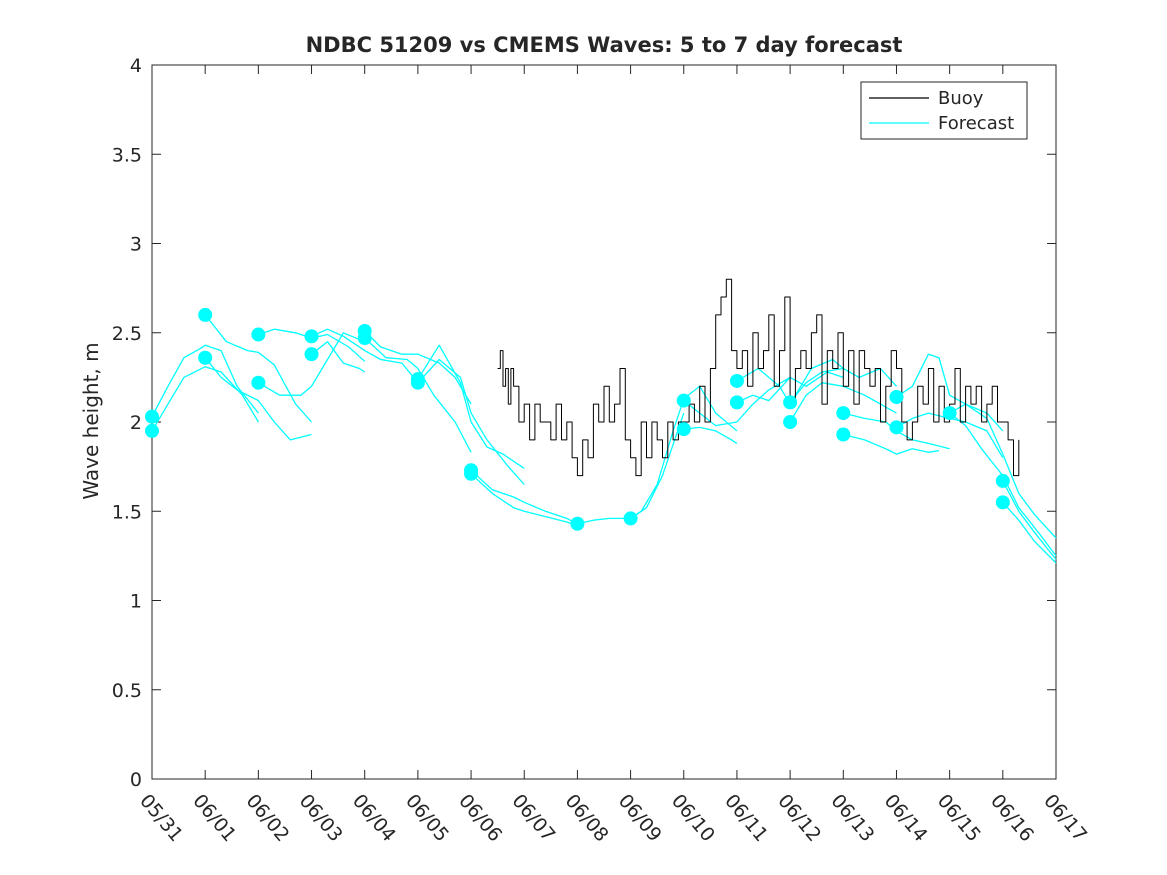 Image resolution: width=1167 pixels, height=875 pixels. What do you see at coordinates (136, 780) in the screenshot?
I see `y-tick-label: 0` at bounding box center [136, 780].